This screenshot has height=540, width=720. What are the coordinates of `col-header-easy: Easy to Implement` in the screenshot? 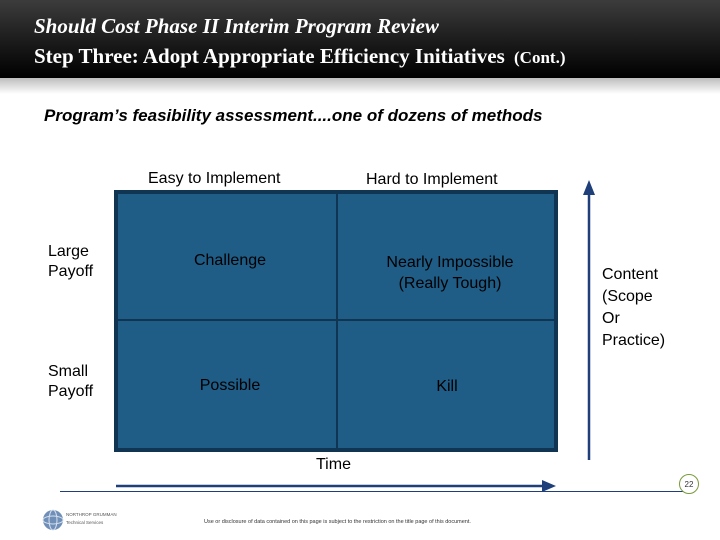 It's located at (214, 178).